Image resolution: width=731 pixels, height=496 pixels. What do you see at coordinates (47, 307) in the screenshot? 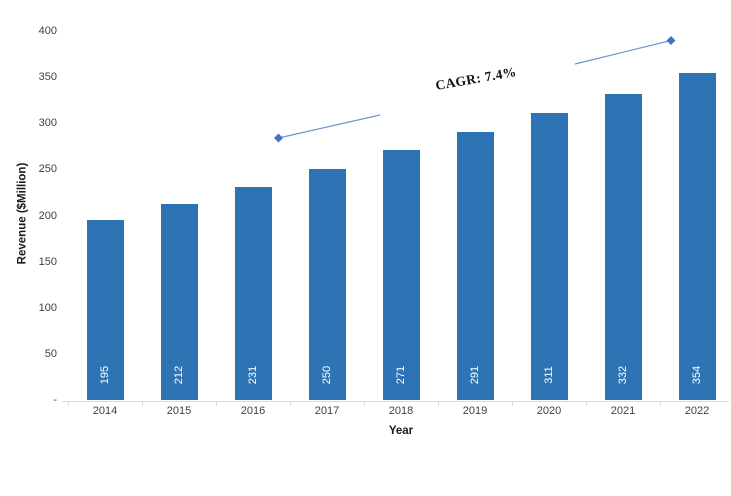
I see `y-axis-tick-label: 100` at bounding box center [47, 307].